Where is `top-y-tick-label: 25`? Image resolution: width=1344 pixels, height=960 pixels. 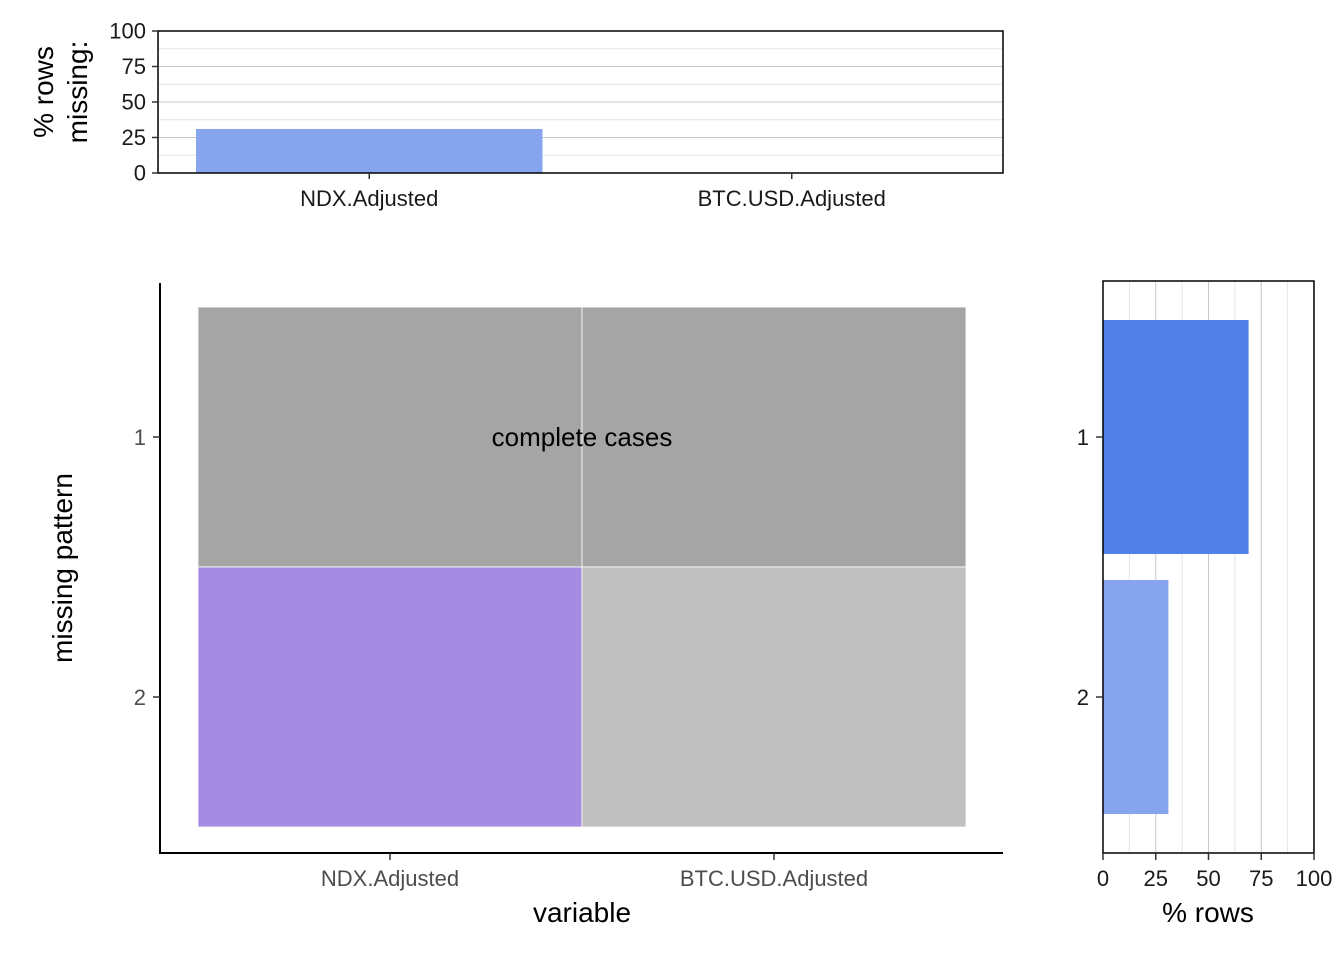 top-y-tick-label: 25 is located at coordinates (134, 137).